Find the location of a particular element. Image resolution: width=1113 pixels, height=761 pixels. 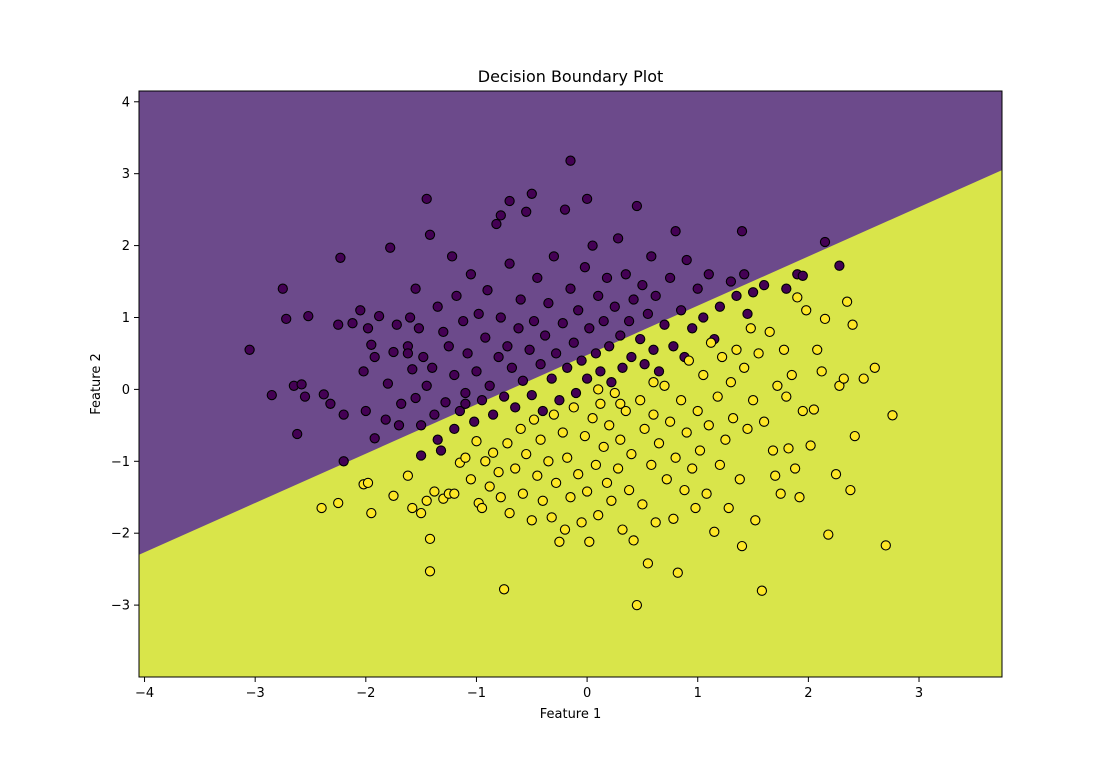

x-tick-label: −2 is located at coordinates (365, 693).